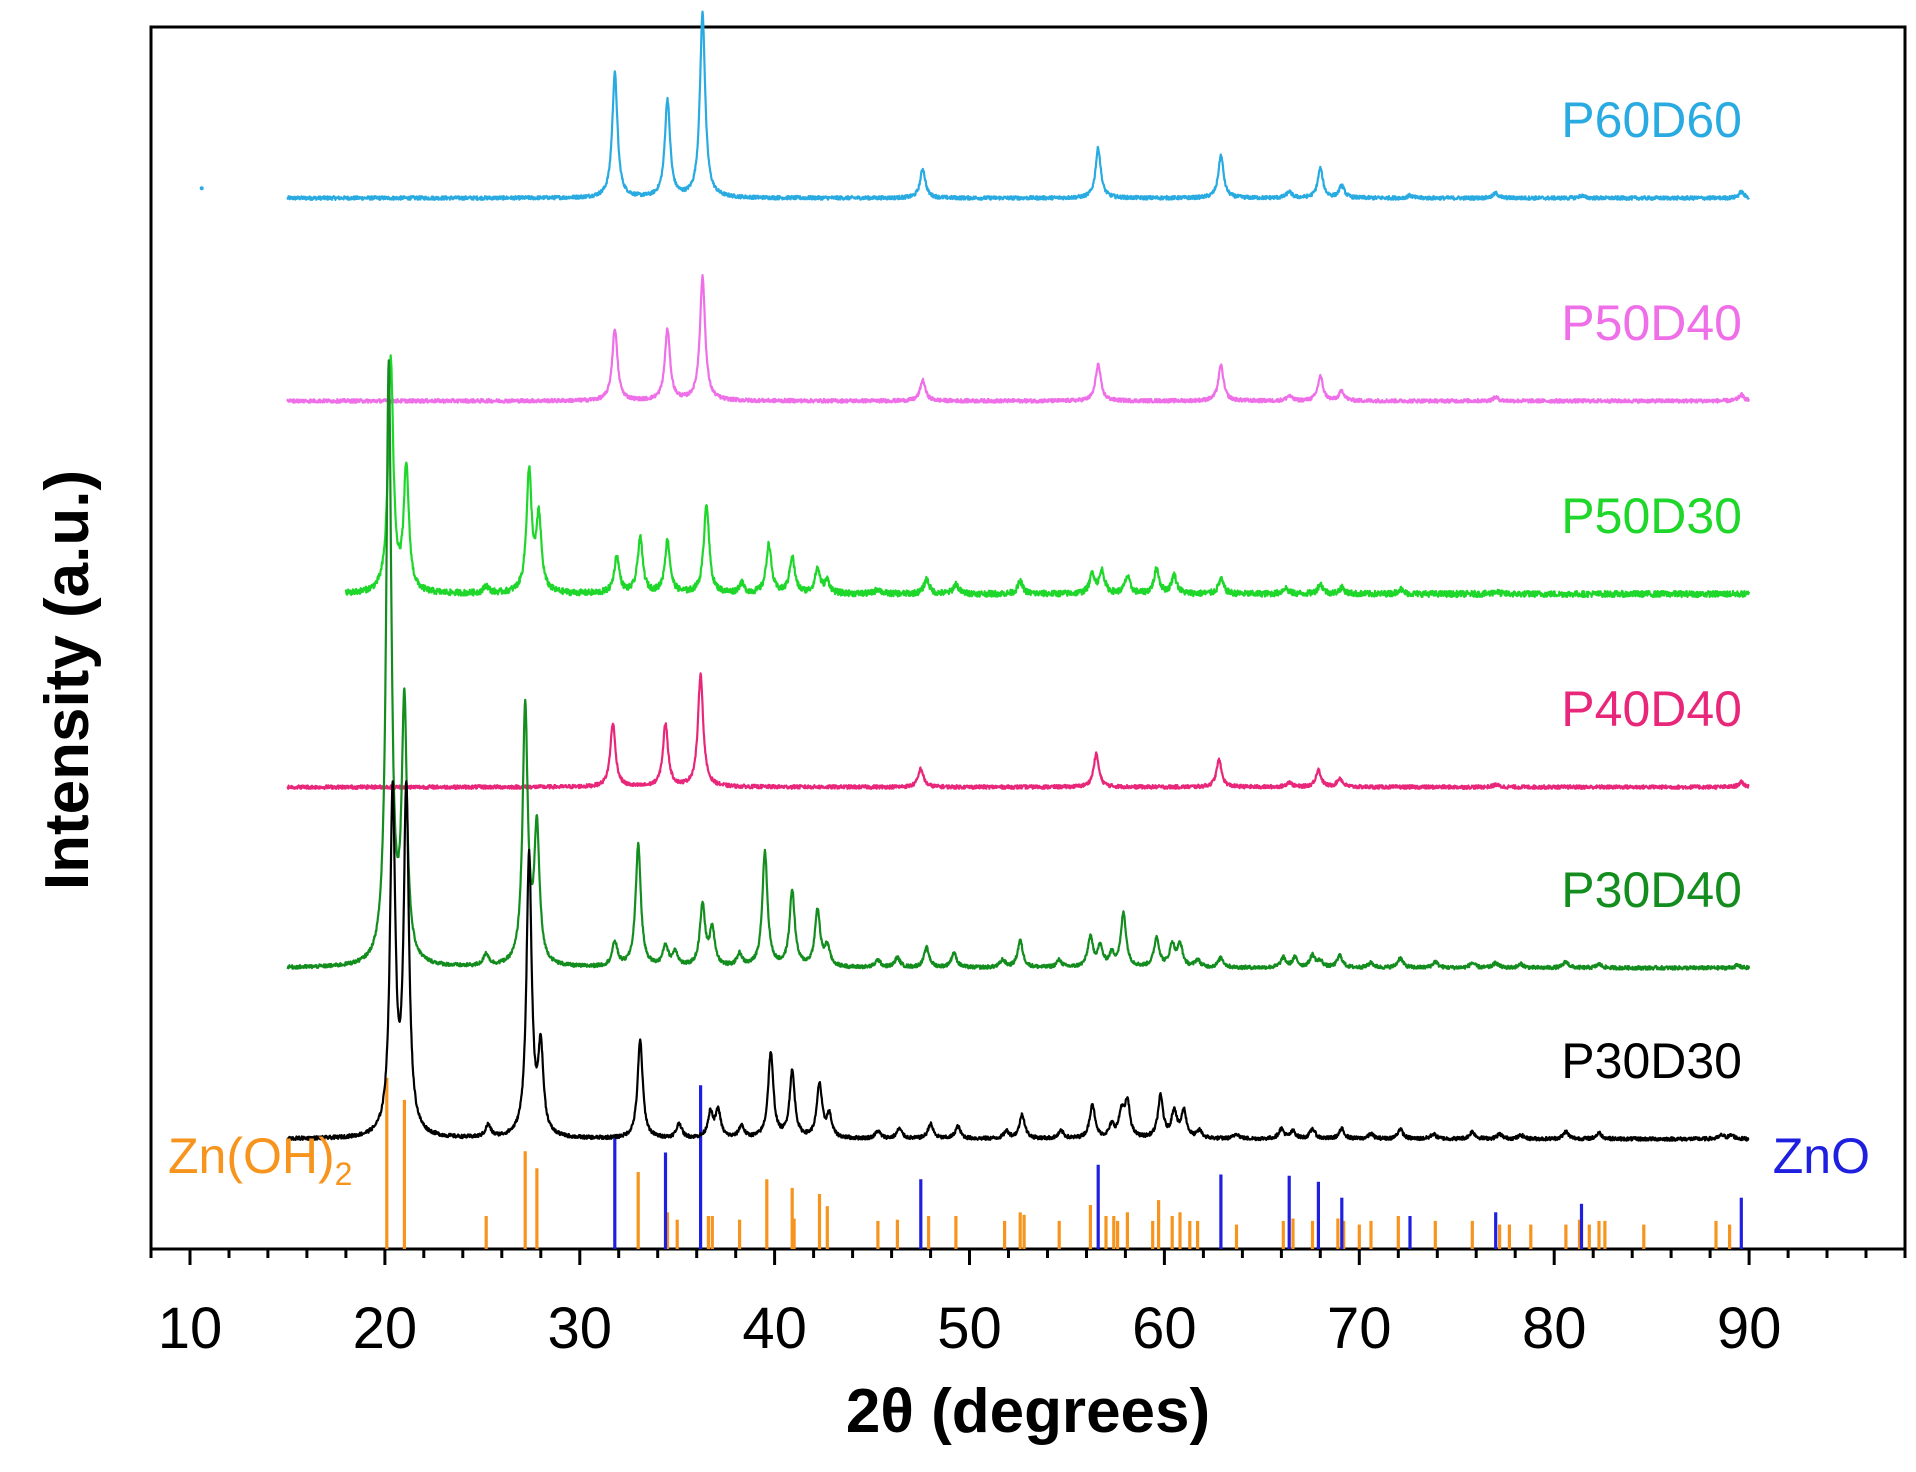  Describe the element at coordinates (1359, 1328) in the screenshot. I see `x-tick-label: 70` at that location.